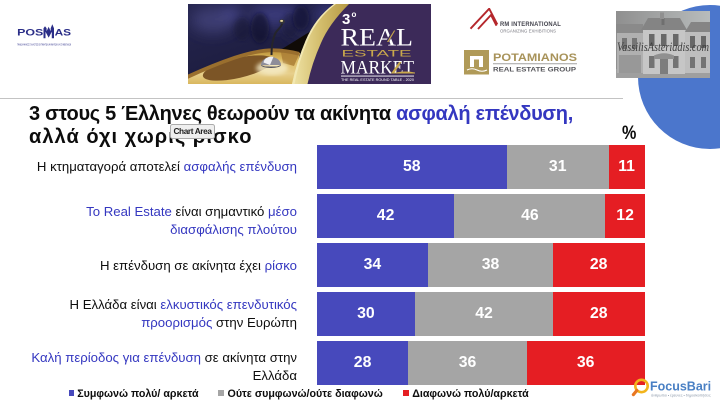 Image resolution: width=720 pixels, height=402 pixels. What do you see at coordinates (30, 33) in the screenshot?
I see `svg-text: POS` at bounding box center [30, 33].